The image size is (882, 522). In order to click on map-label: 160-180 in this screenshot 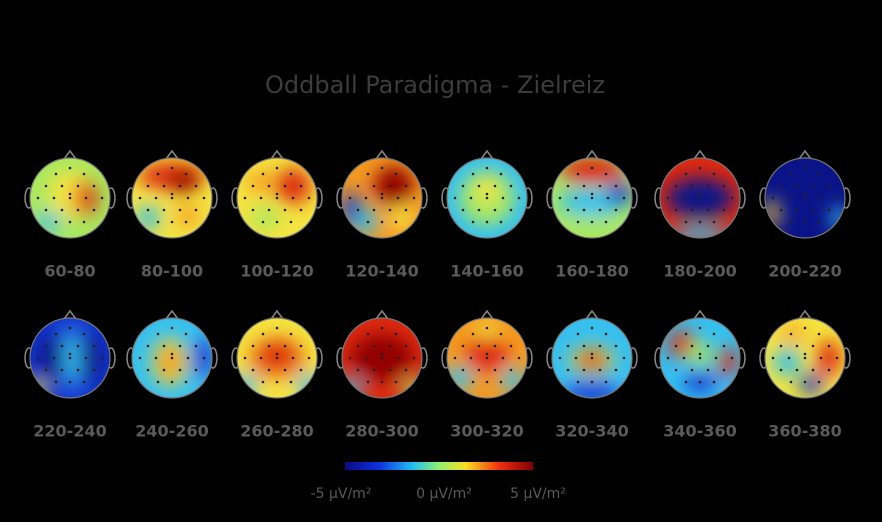, I will do `click(591, 271)`.